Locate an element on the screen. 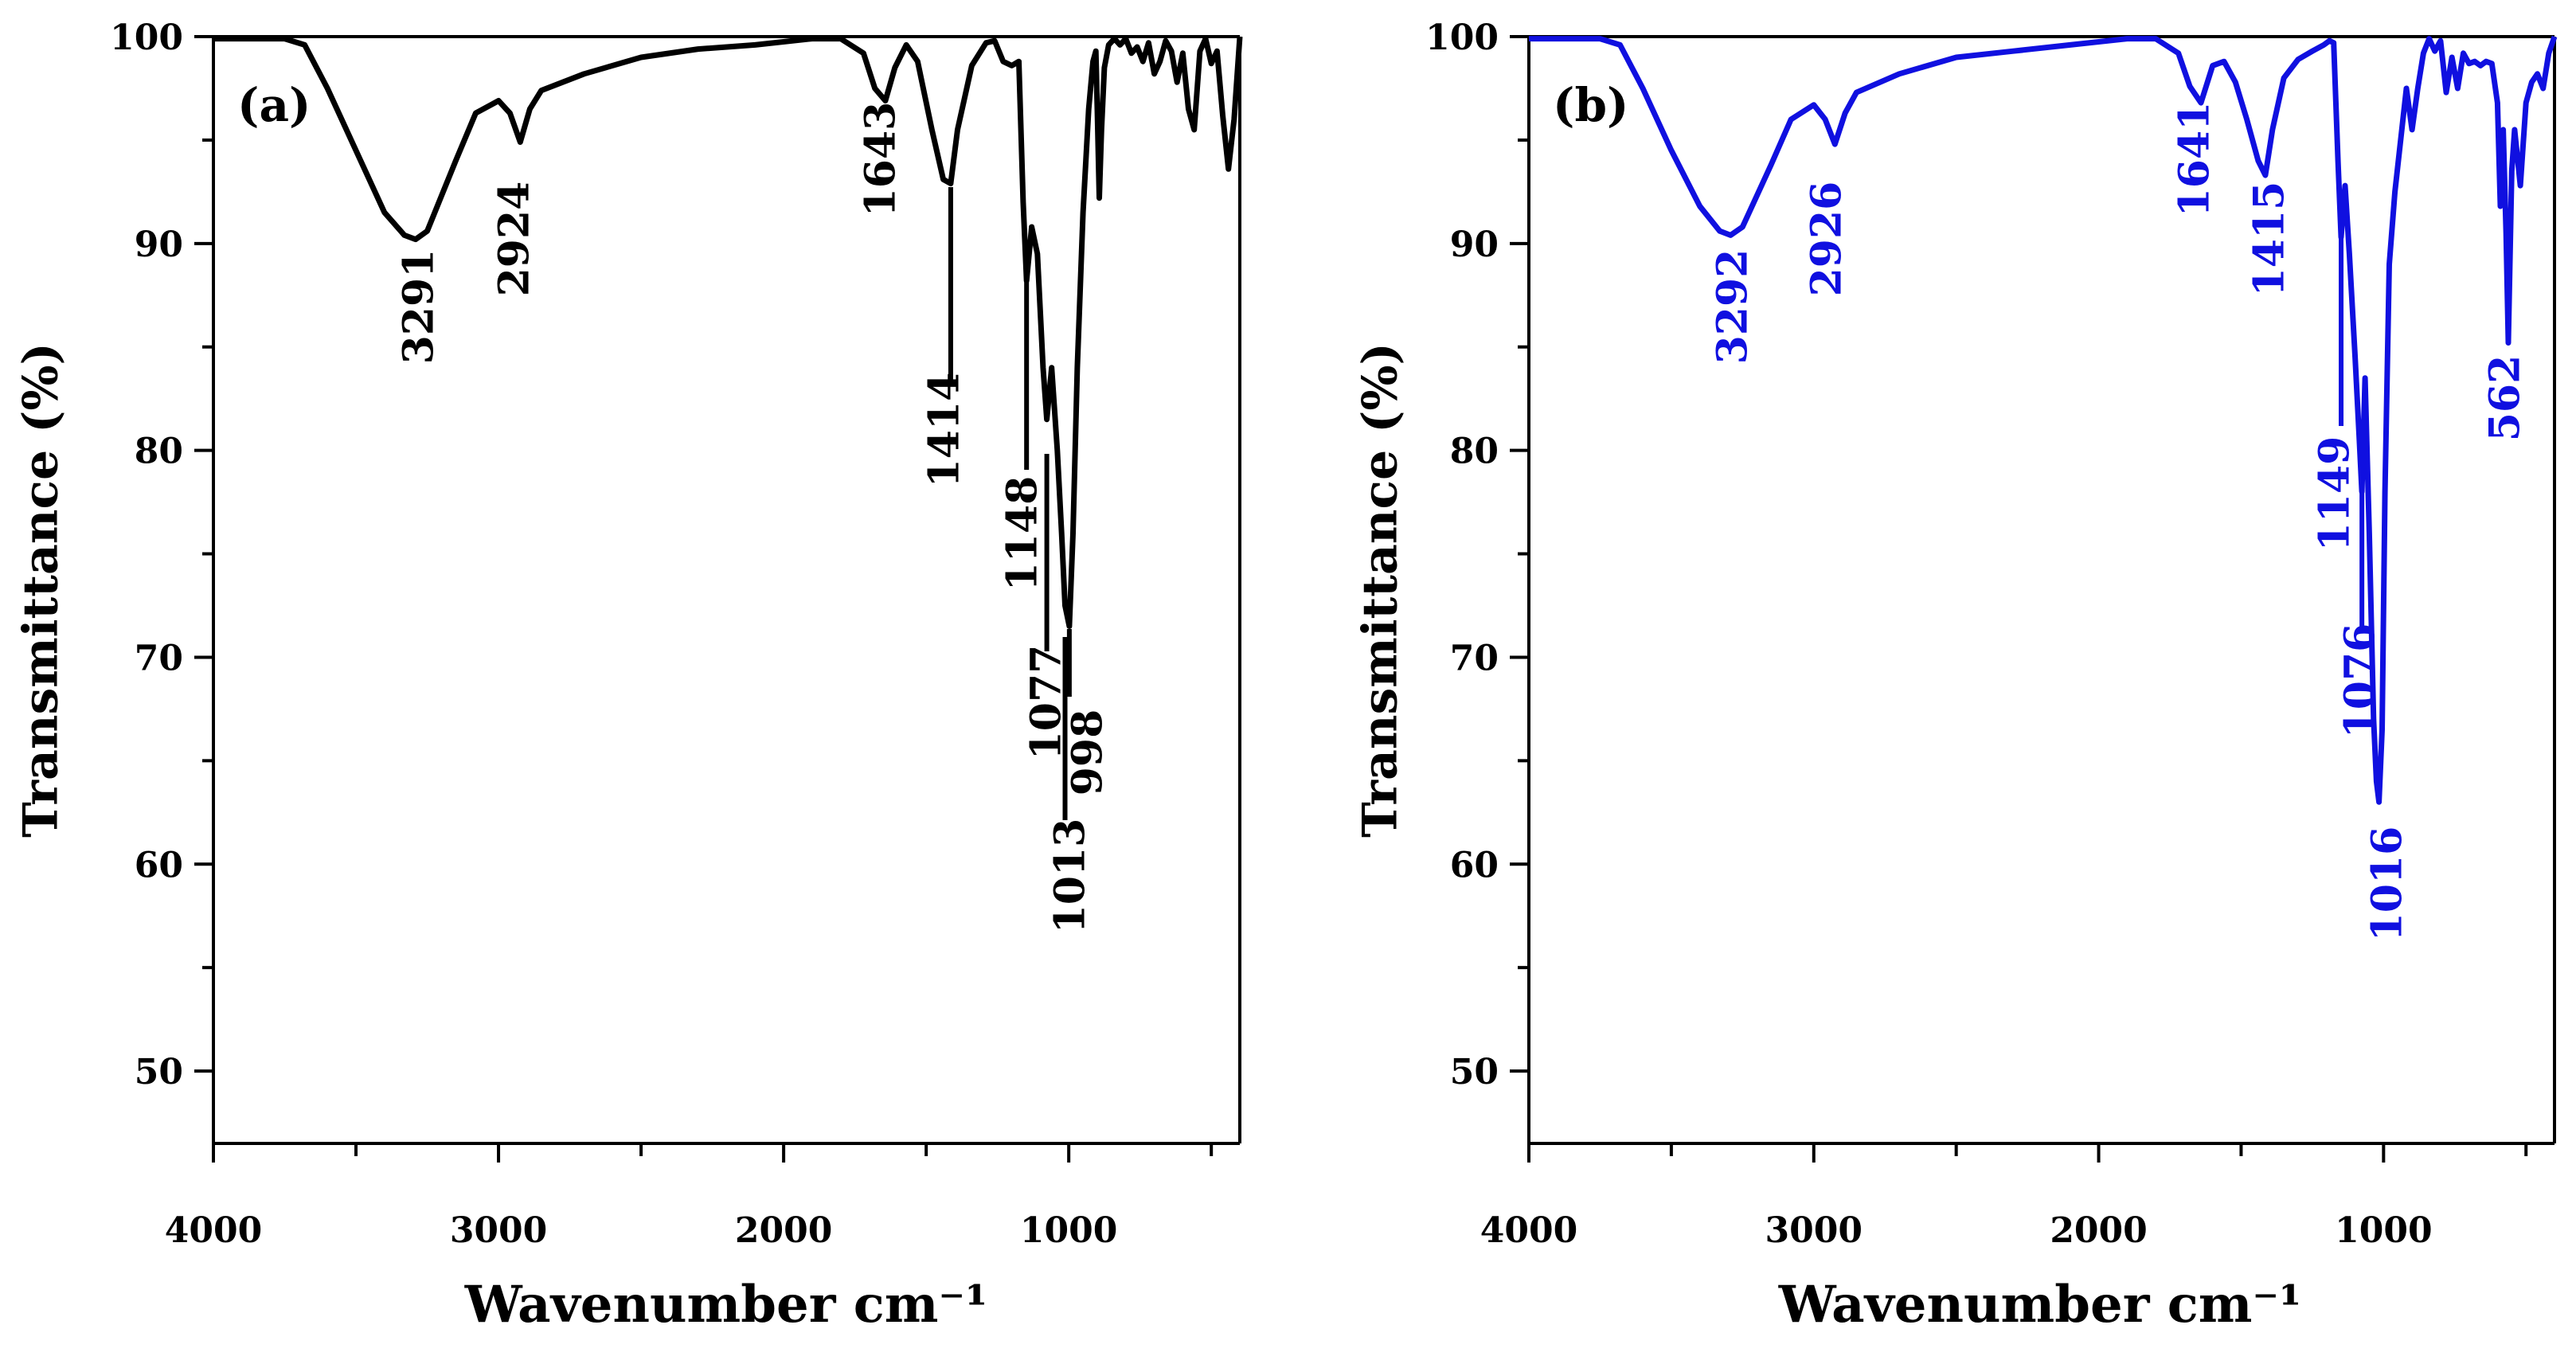 The width and height of the screenshot is (2576, 1360). peak-label: 1013 is located at coordinates (1071, 877).